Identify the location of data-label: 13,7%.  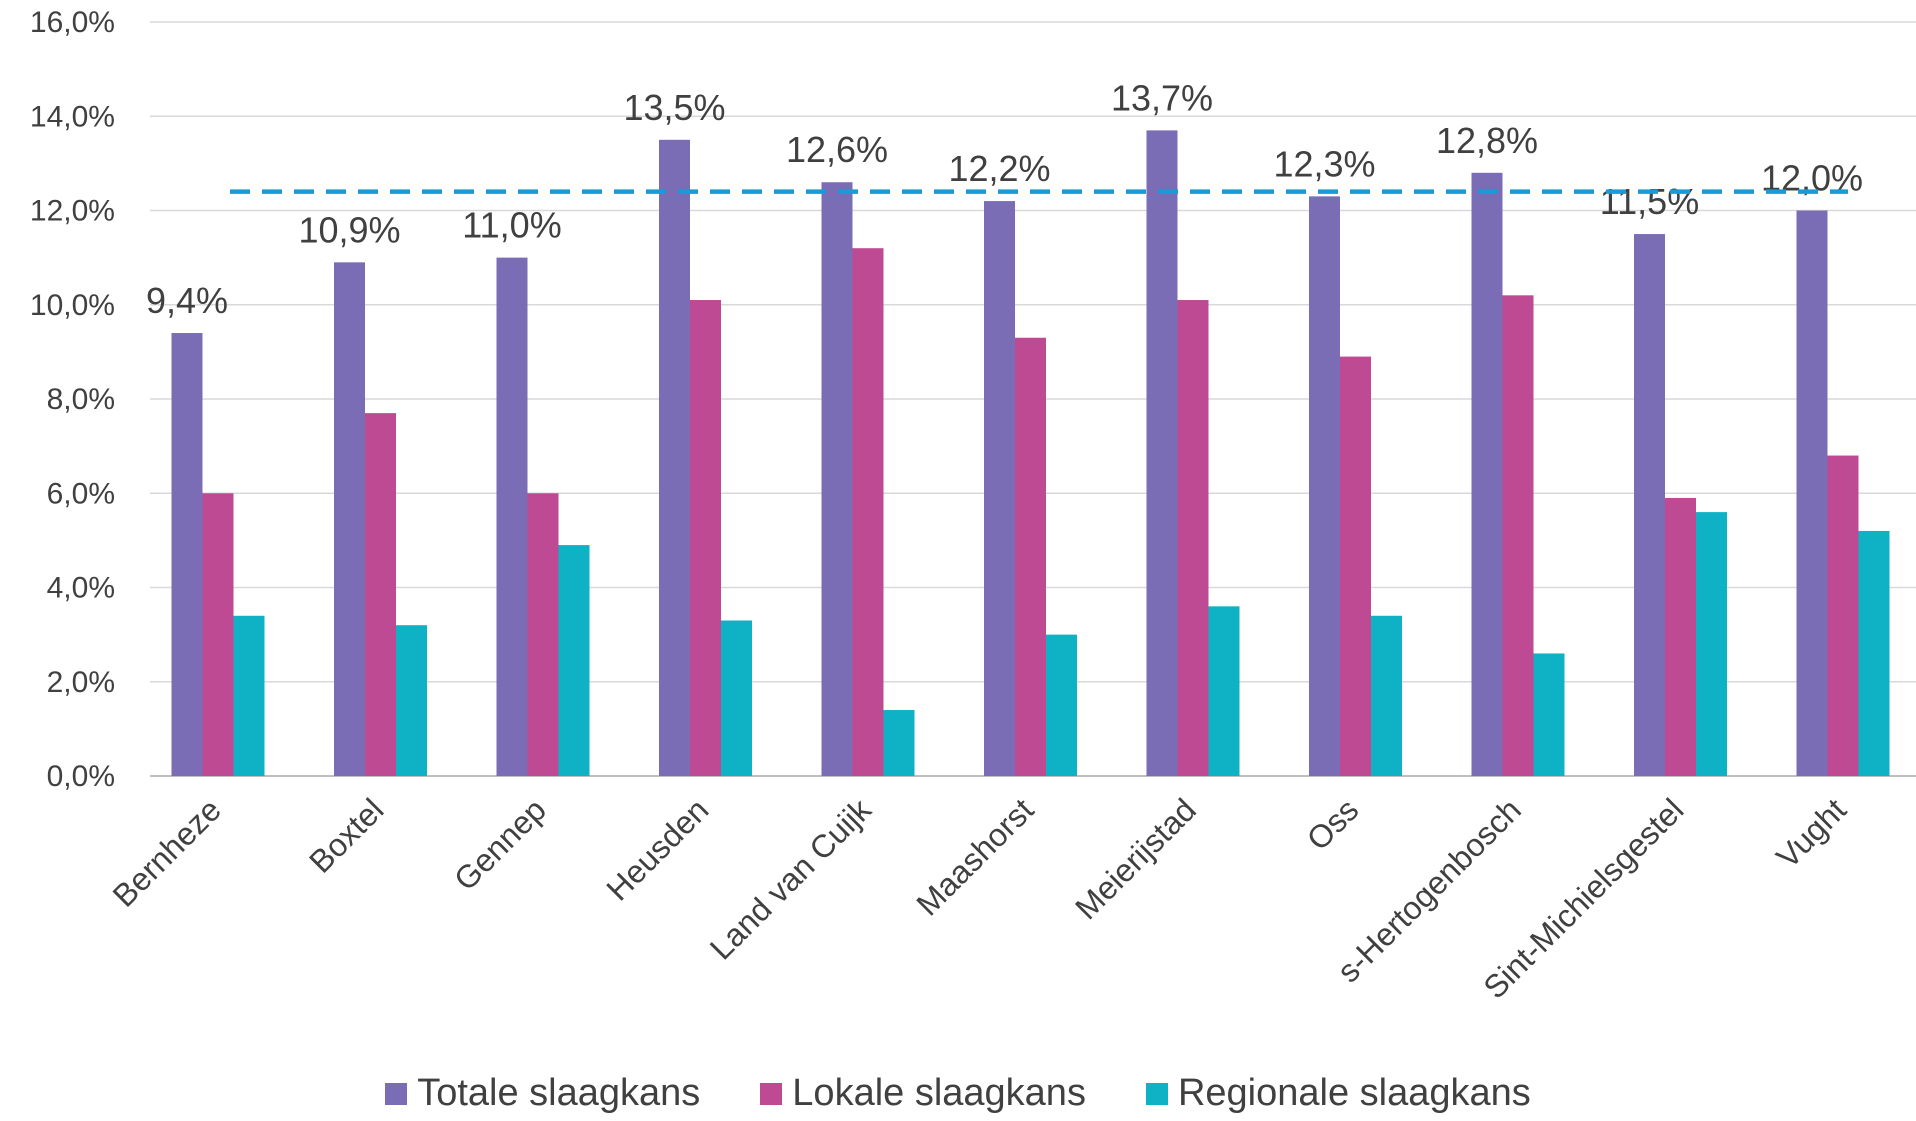
(1162, 97).